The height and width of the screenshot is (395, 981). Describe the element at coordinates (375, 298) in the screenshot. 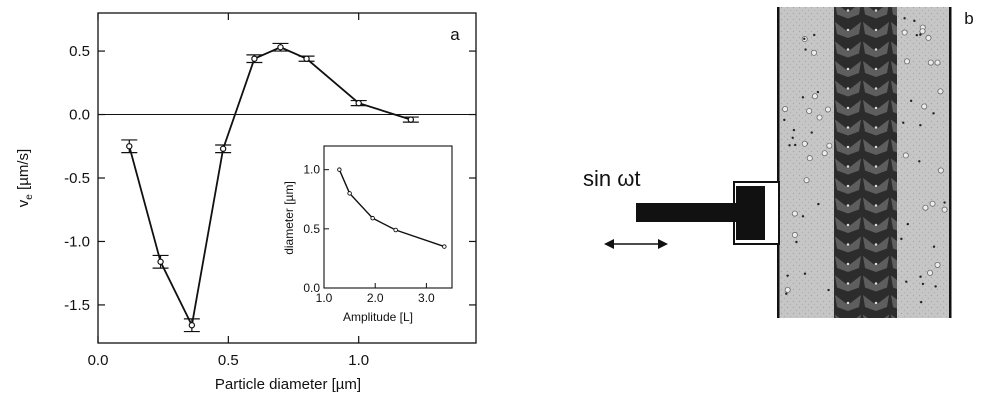

I see `inset-x-tick-label: 2.0` at that location.